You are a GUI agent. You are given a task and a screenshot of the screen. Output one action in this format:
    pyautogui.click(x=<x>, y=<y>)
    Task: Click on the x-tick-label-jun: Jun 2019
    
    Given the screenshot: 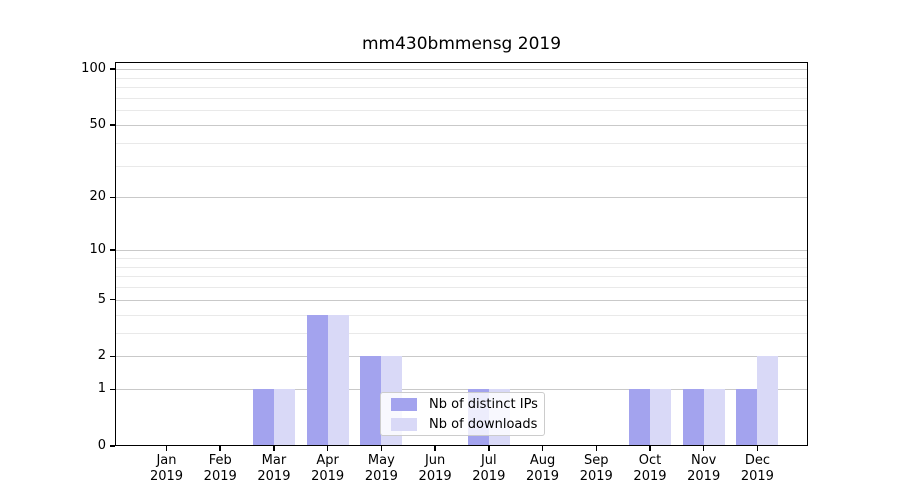 What is the action you would take?
    pyautogui.click(x=435, y=468)
    